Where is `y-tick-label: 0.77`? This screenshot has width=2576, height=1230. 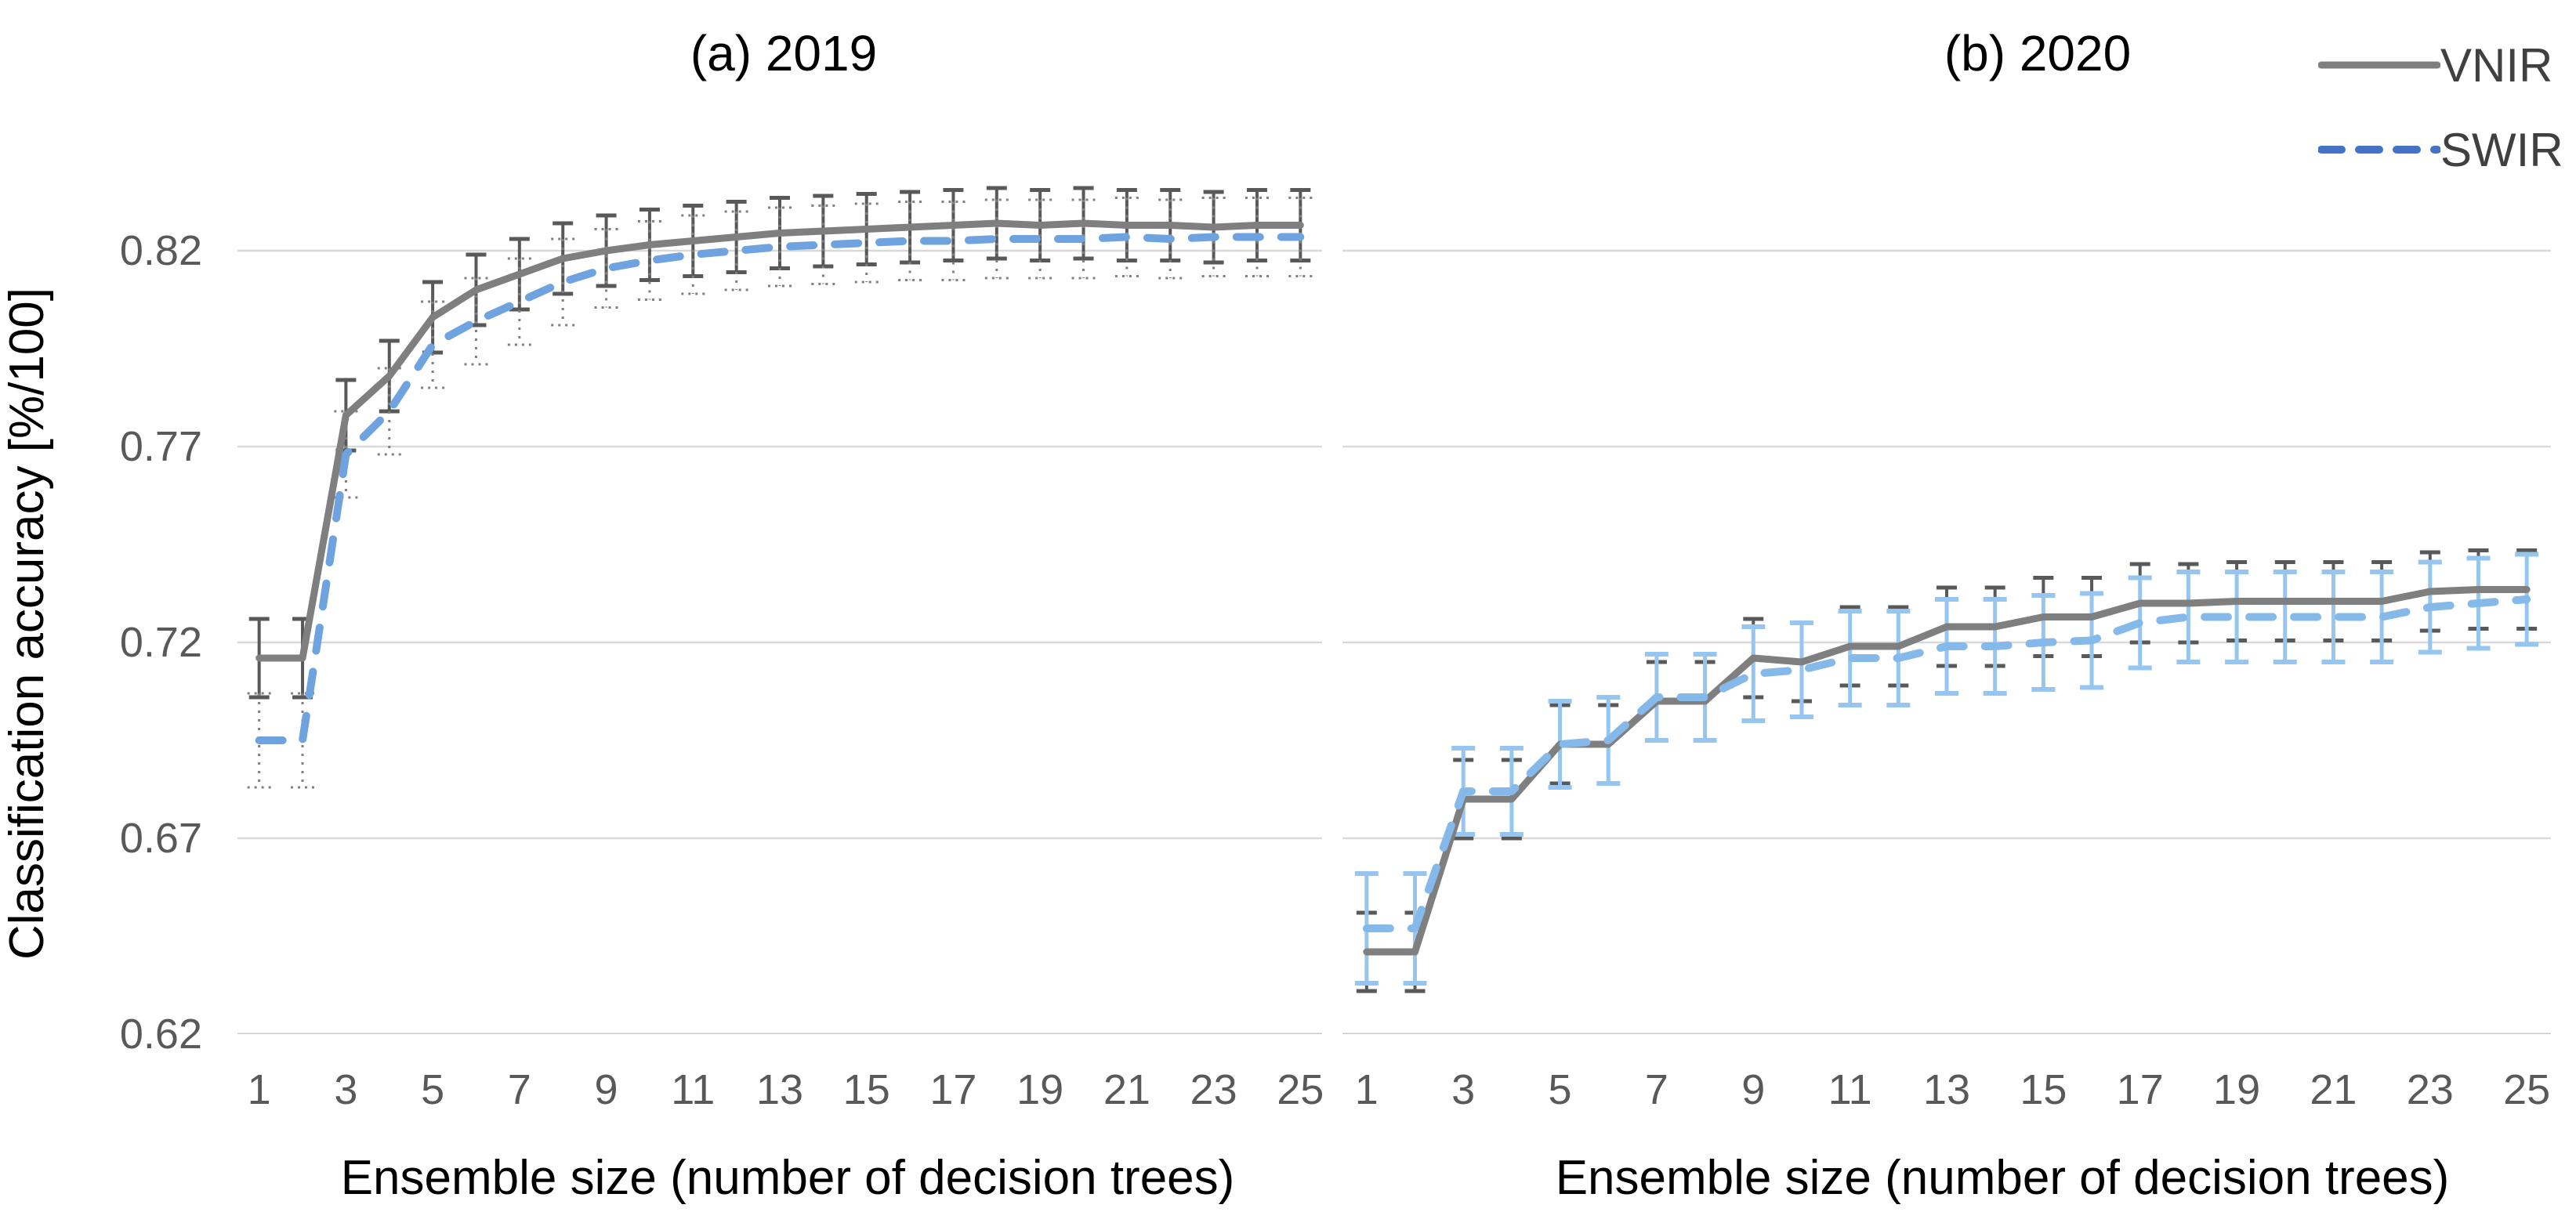 y-tick-label: 0.77 is located at coordinates (160, 446).